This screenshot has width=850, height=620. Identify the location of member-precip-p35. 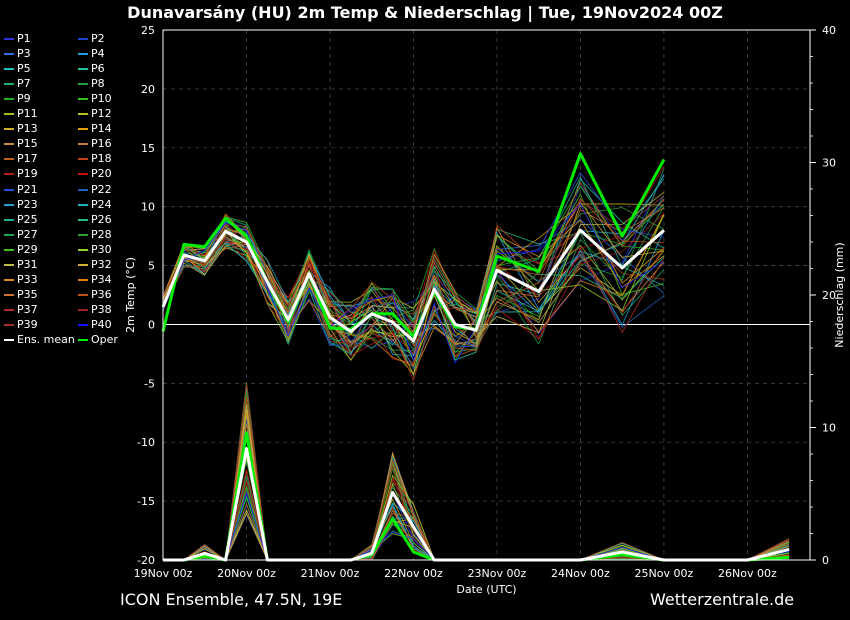
(476, 531).